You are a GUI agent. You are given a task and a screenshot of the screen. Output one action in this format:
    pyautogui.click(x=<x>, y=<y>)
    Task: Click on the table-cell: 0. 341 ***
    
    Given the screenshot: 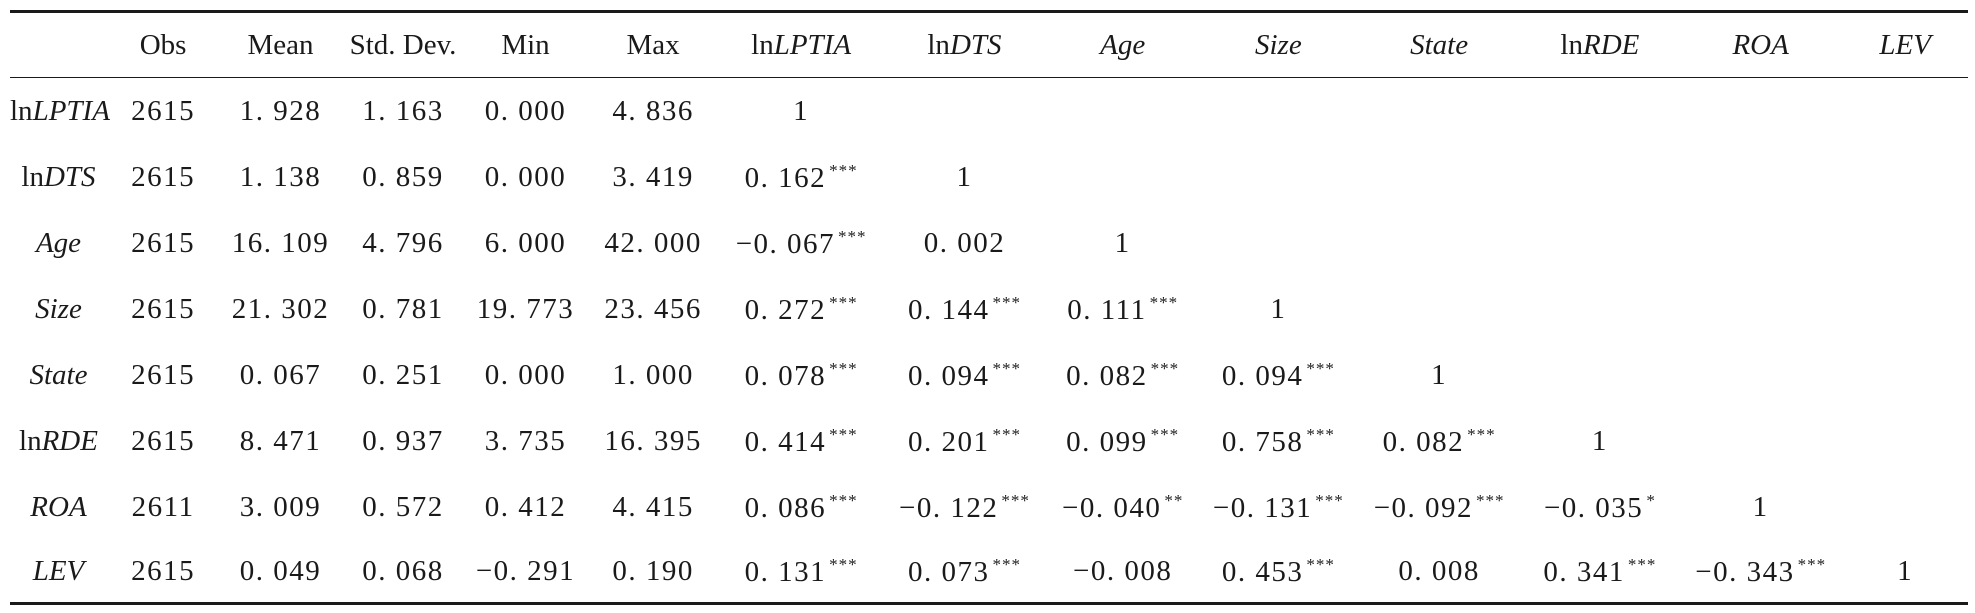 What is the action you would take?
    pyautogui.click(x=1600, y=571)
    